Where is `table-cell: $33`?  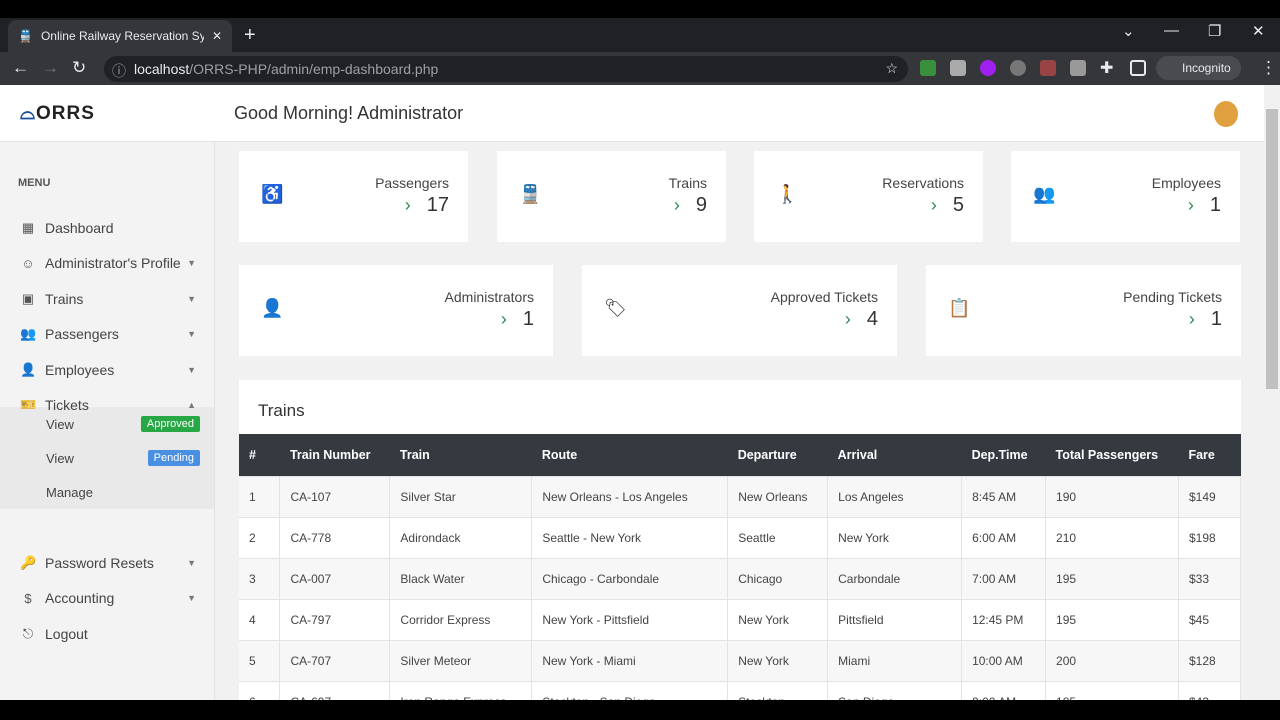 table-cell: $33 is located at coordinates (1210, 578).